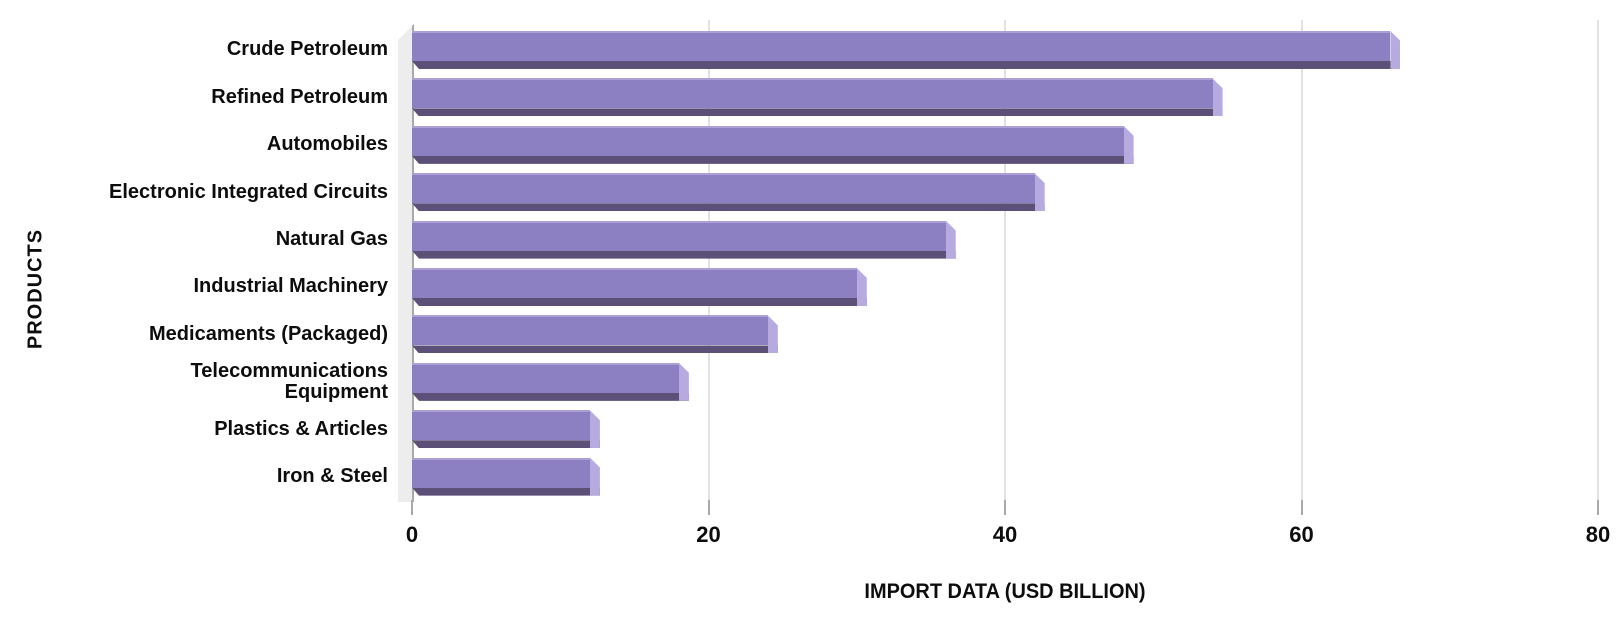 This screenshot has width=1623, height=637. I want to click on bar-plastics-articles, so click(501, 425).